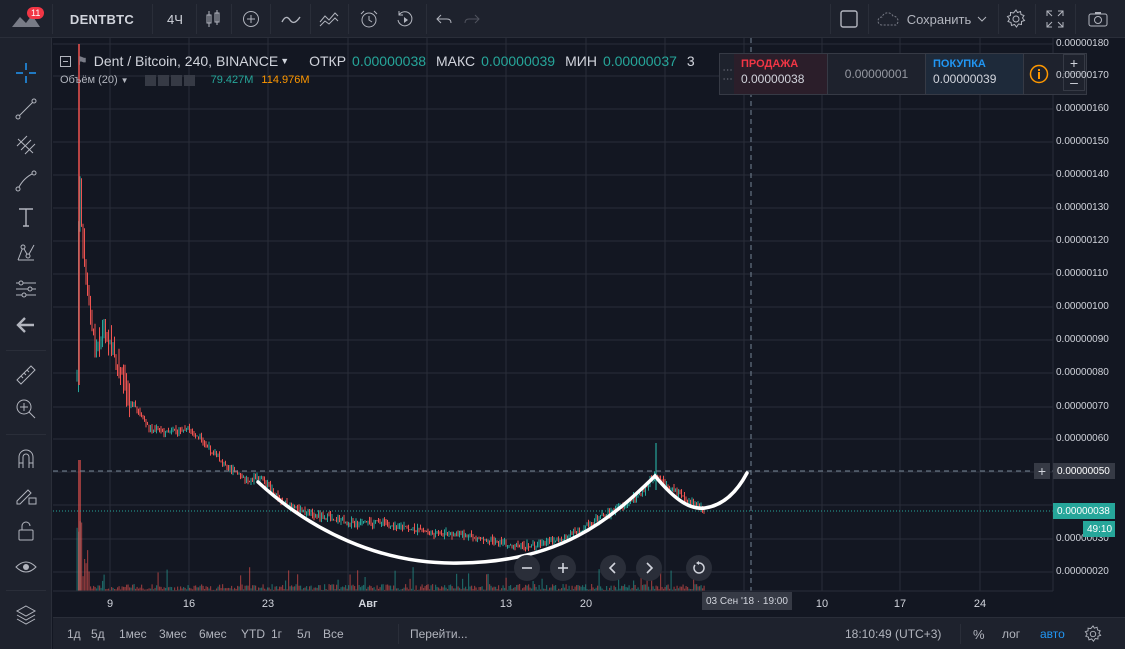  What do you see at coordinates (102, 19) in the screenshot?
I see `symbol-search-button: DENTBTC` at bounding box center [102, 19].